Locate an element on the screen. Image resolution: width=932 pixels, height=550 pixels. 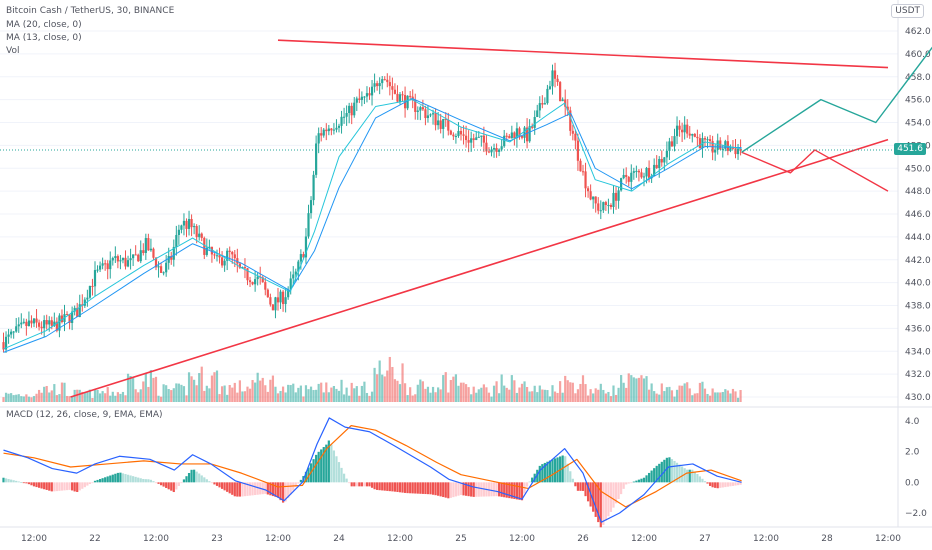
last-price-tag: 451.6 is located at coordinates (910, 149).